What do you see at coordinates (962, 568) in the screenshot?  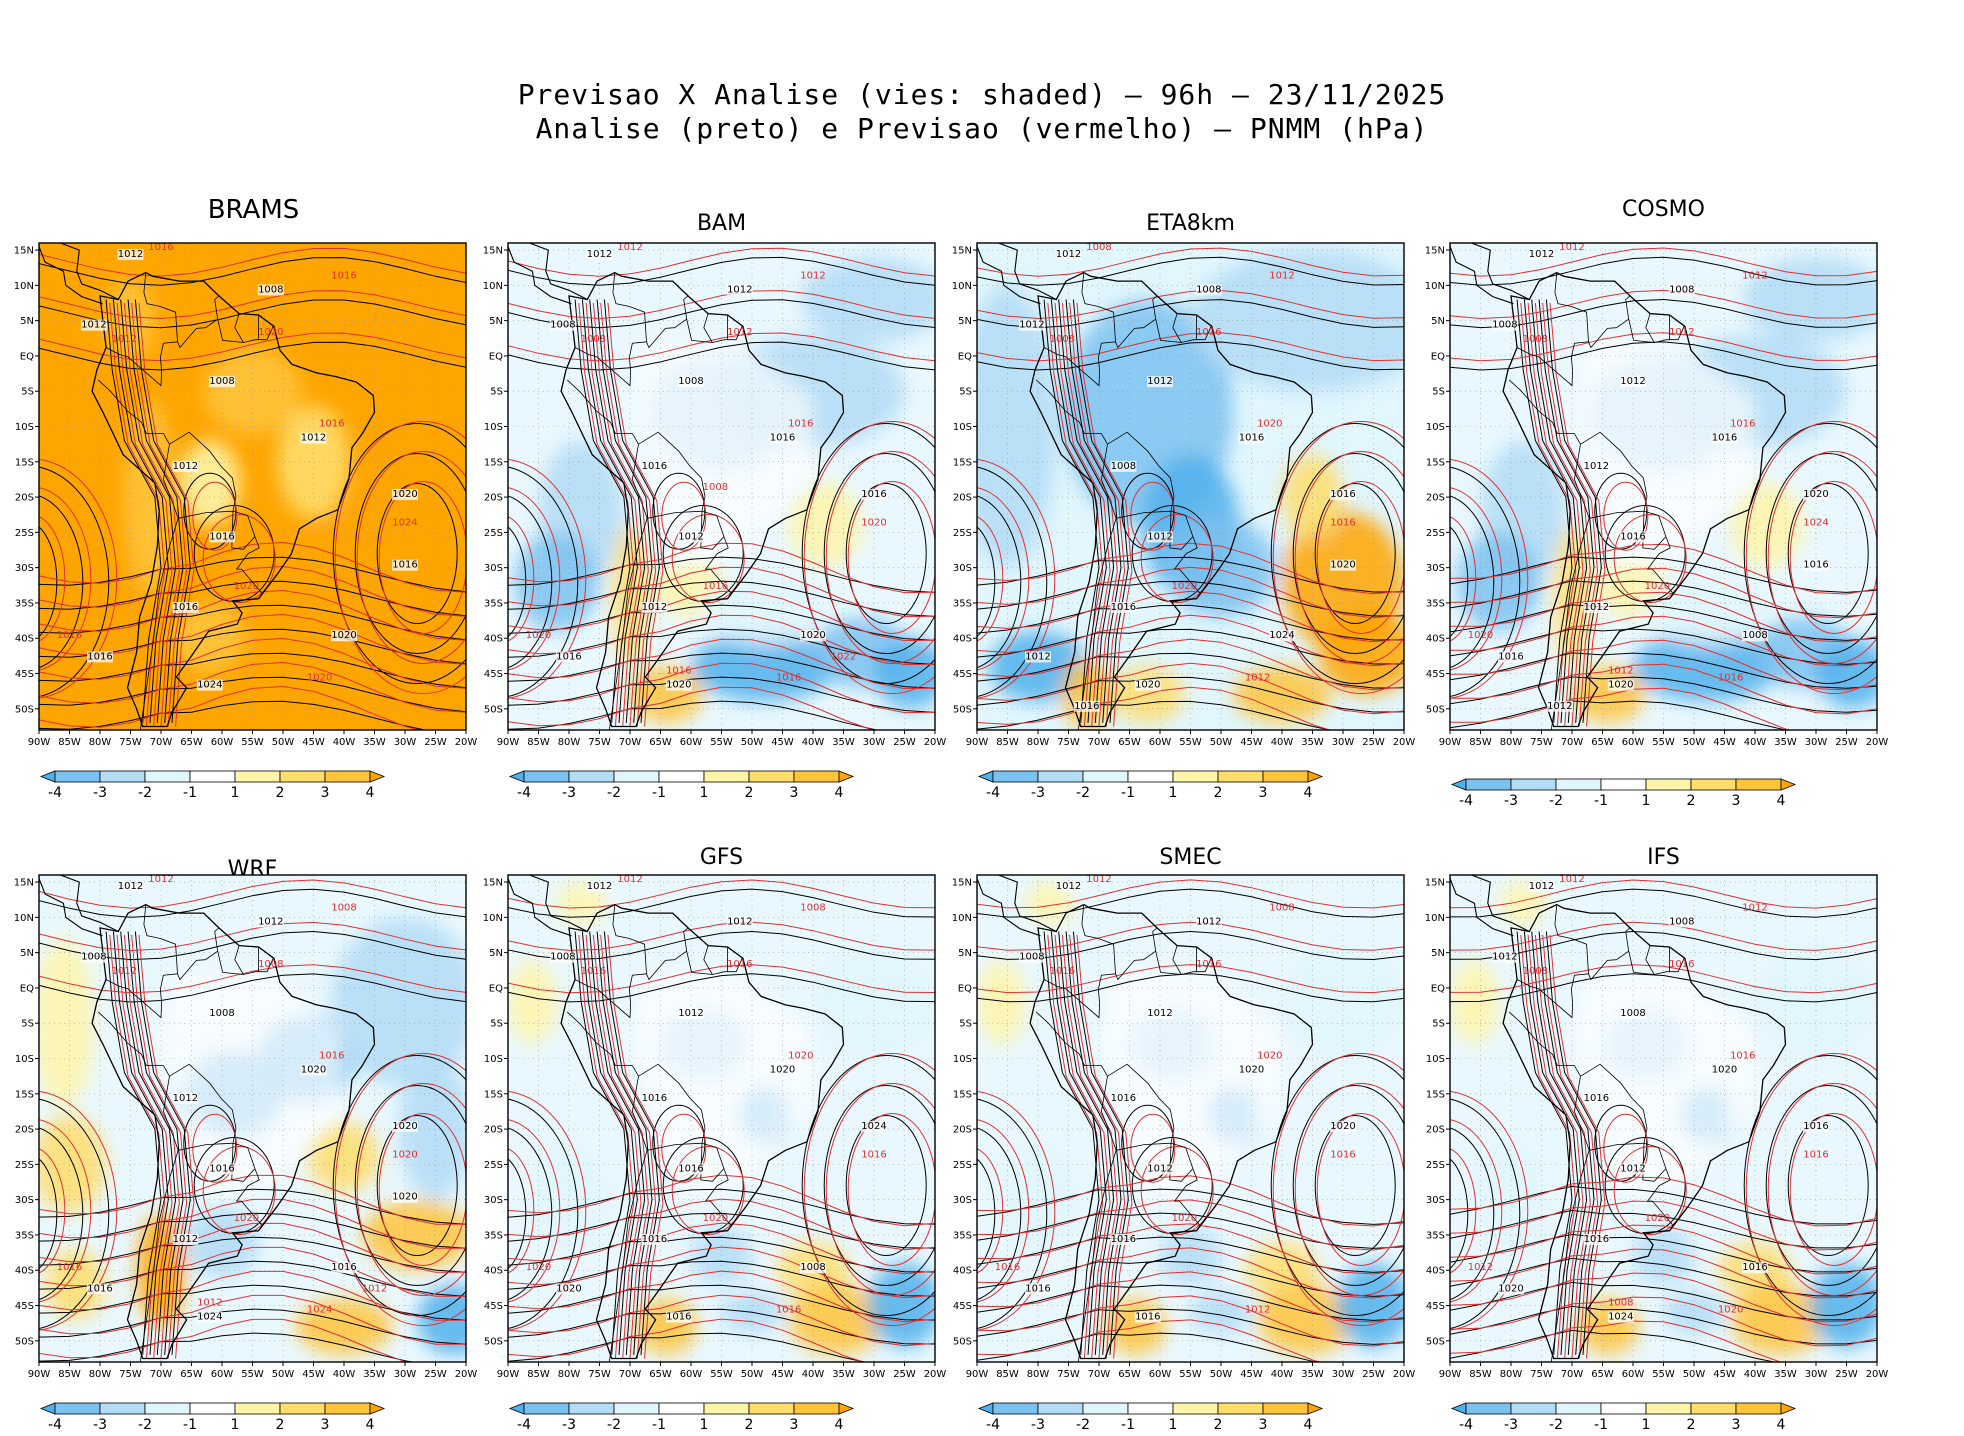 I see `lat-tick-label: 30S` at bounding box center [962, 568].